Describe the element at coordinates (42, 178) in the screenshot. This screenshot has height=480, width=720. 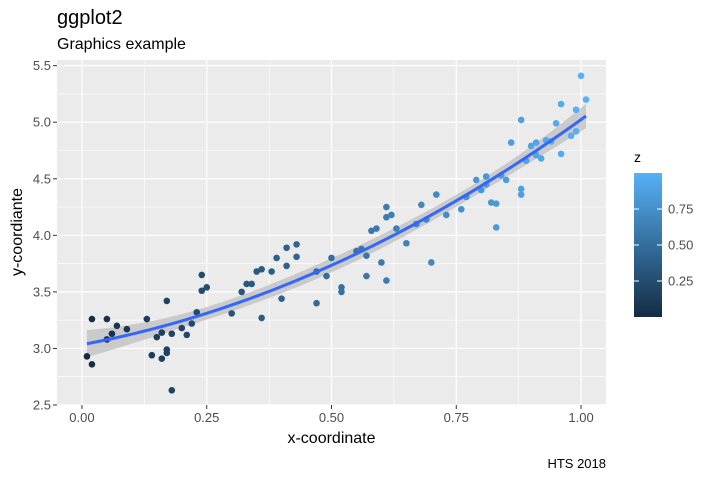
I see `y-tick-label: 4.5` at that location.